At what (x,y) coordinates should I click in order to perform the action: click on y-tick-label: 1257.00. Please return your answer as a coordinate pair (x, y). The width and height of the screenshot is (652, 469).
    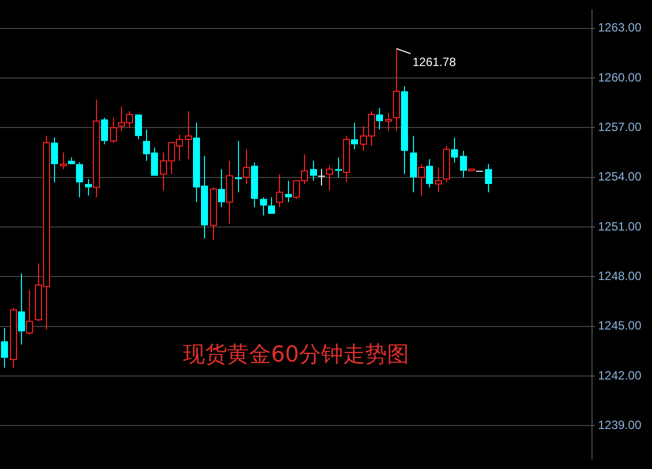
    Looking at the image, I should click on (620, 127).